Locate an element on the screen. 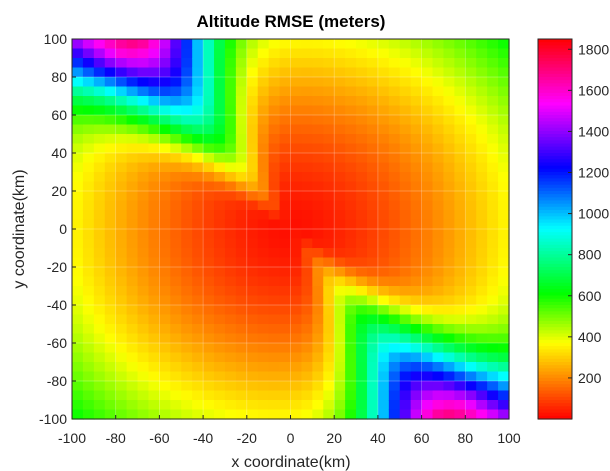 The height and width of the screenshot is (471, 610). y-tick-label: 40 is located at coordinates (59, 153).